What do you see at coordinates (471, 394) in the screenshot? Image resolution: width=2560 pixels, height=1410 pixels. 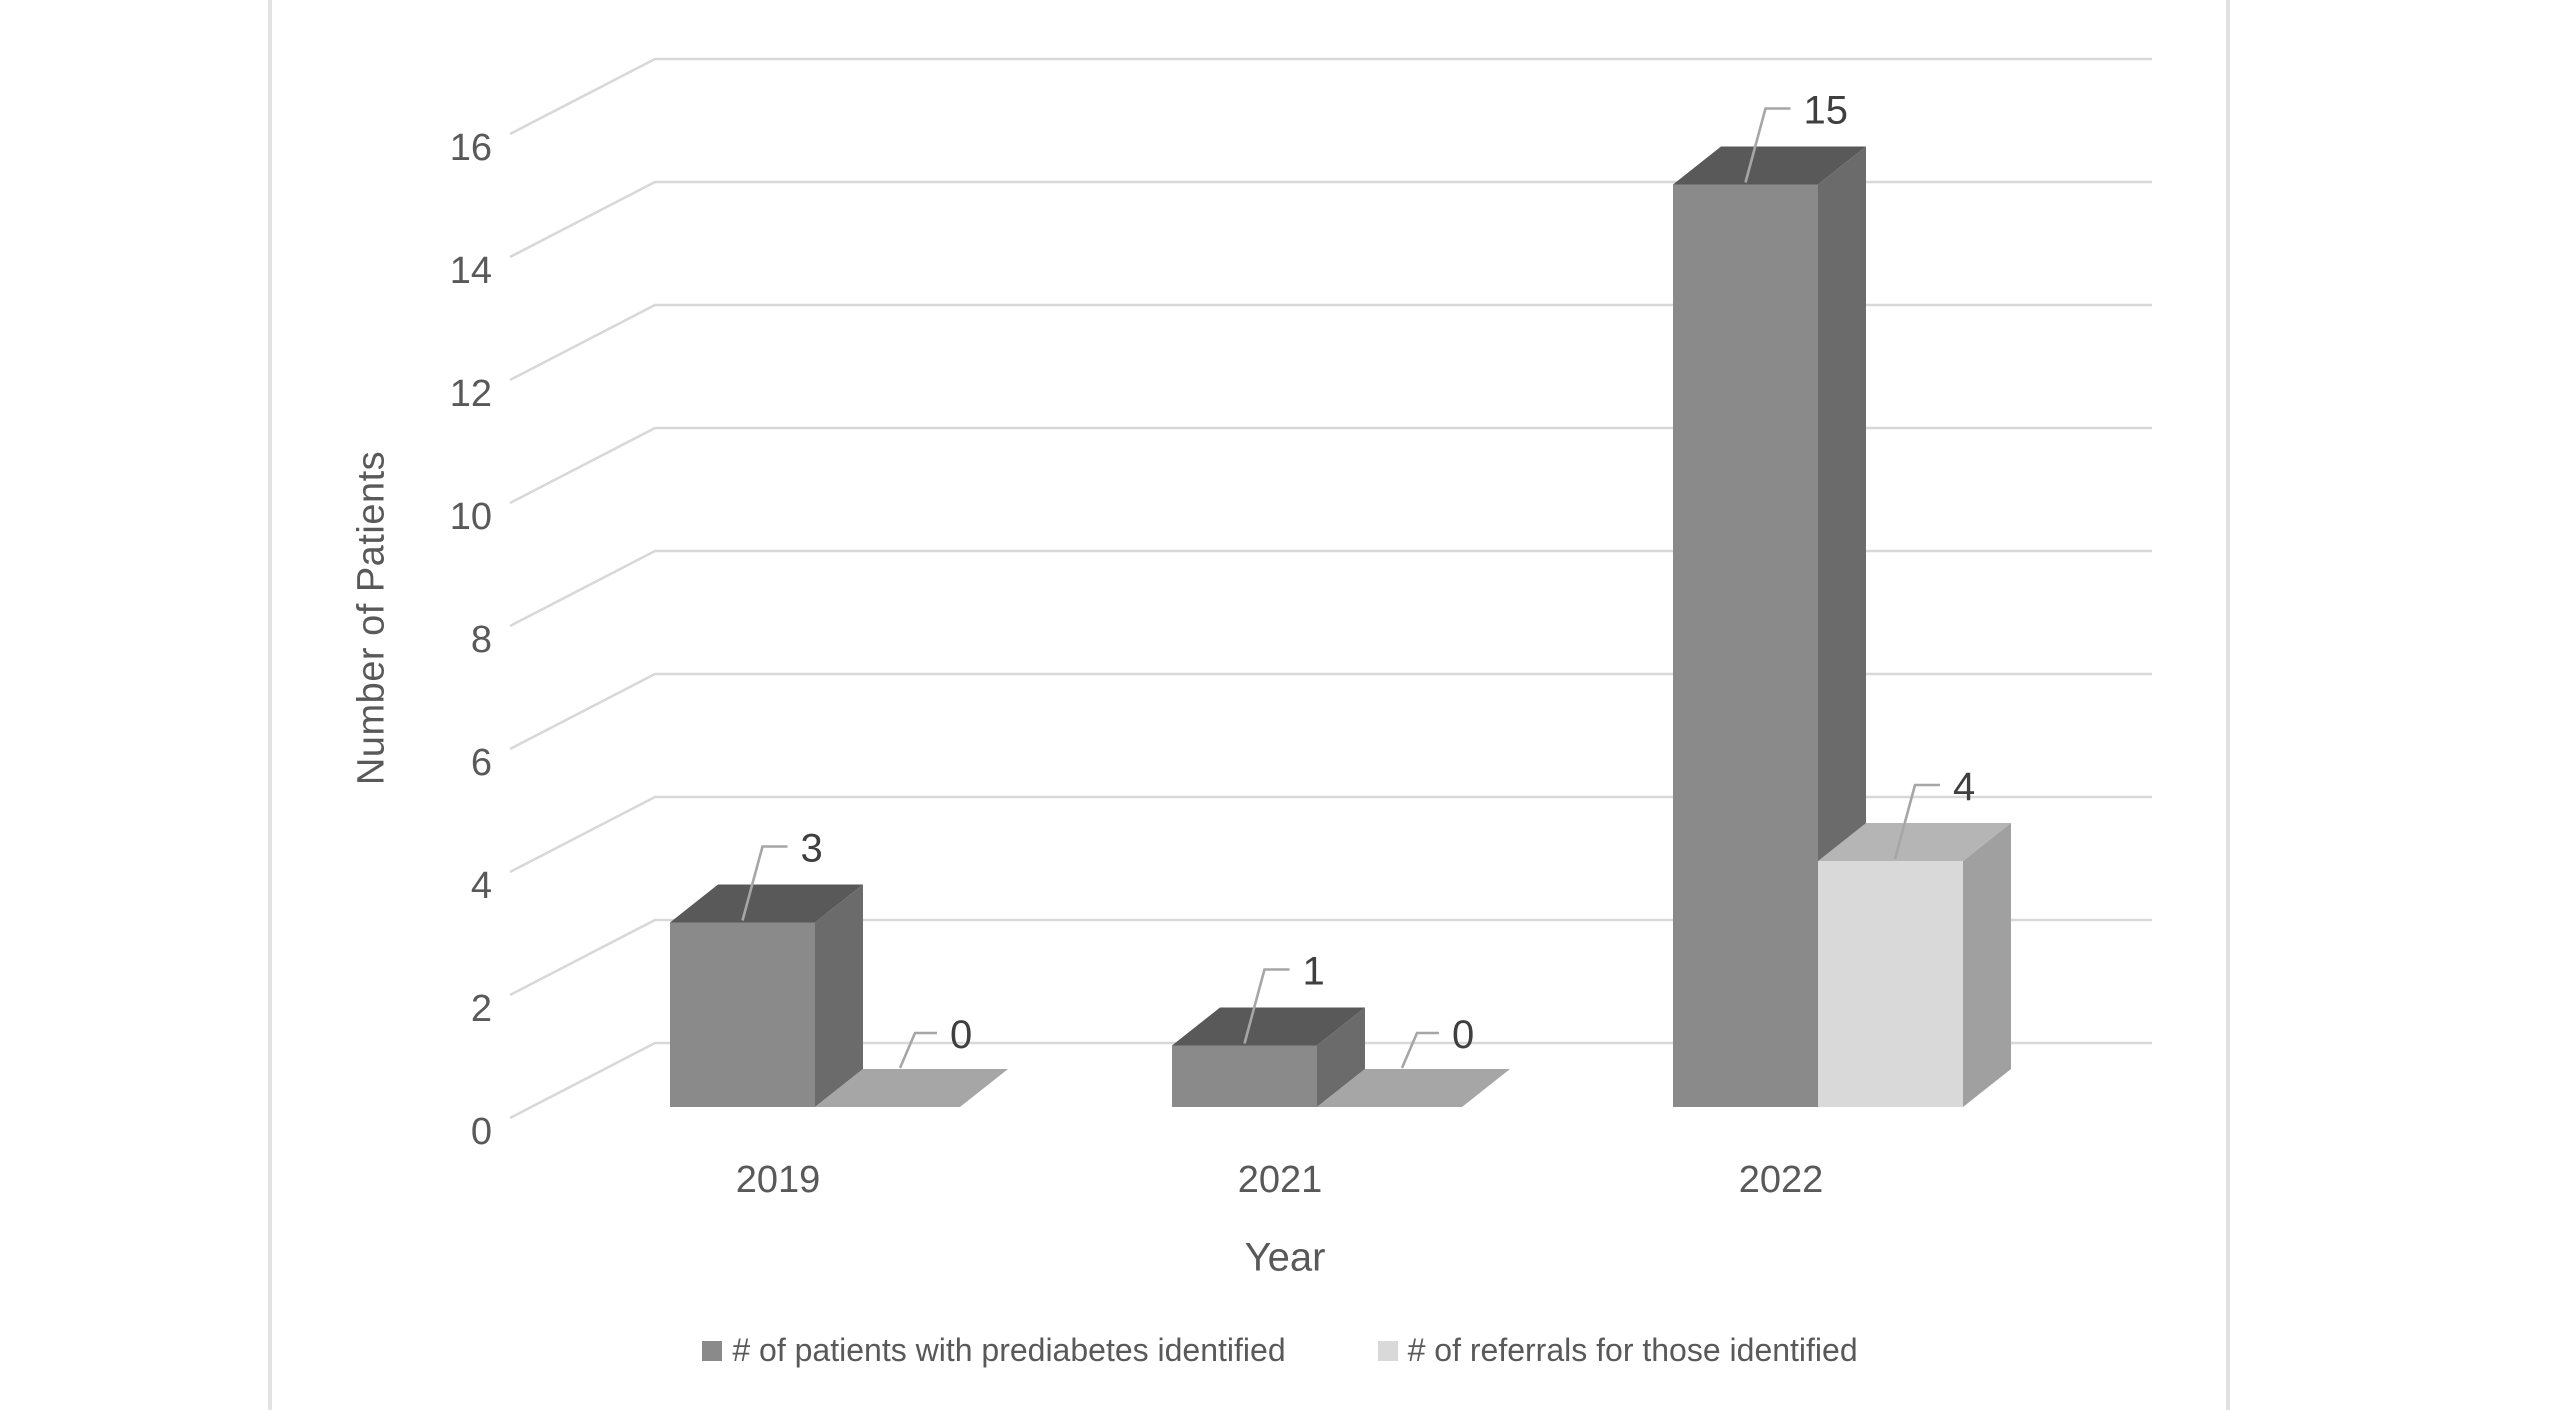 I see `y-tick-label-12: 12` at bounding box center [471, 394].